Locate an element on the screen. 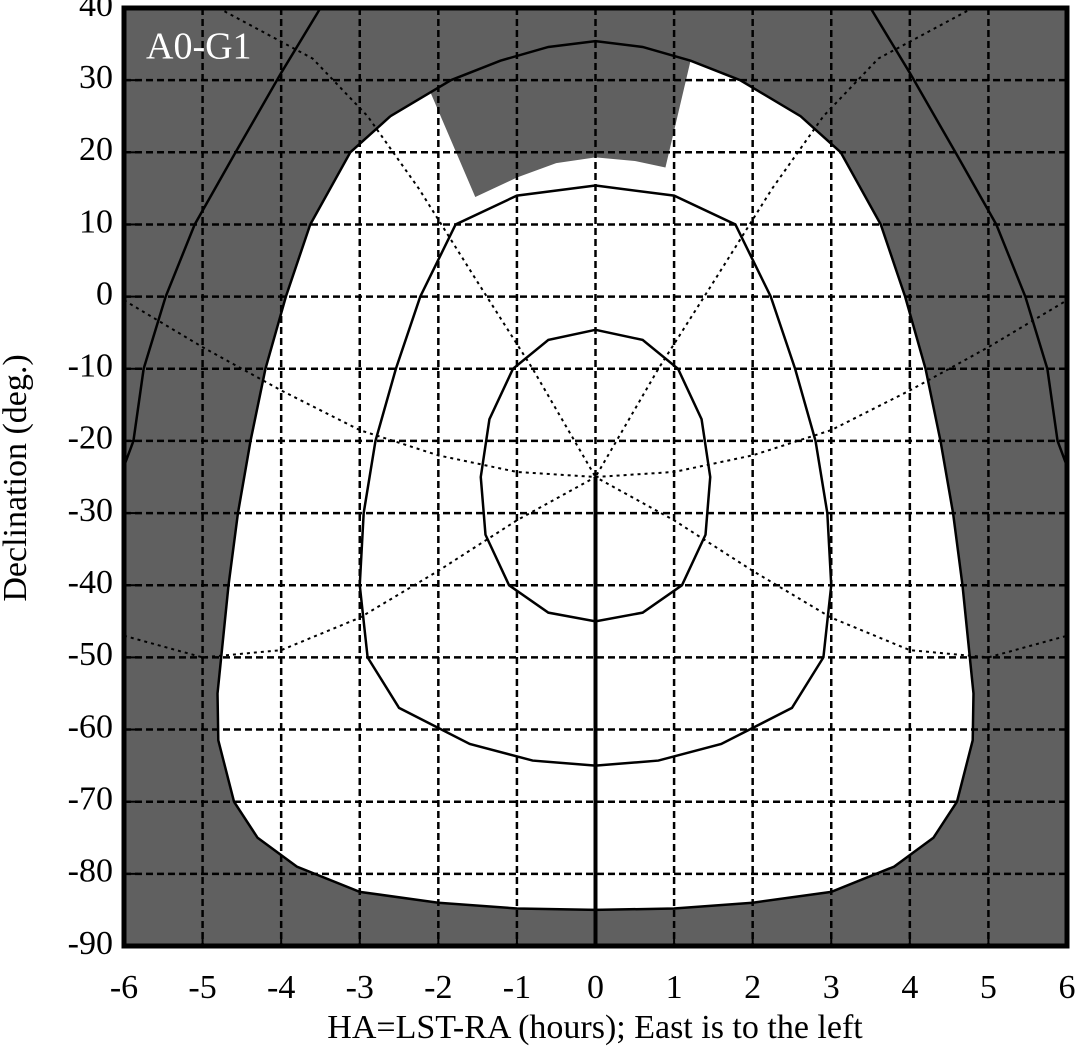 This screenshot has height=1050, width=1078. x-tick-label: -2 is located at coordinates (438, 987).